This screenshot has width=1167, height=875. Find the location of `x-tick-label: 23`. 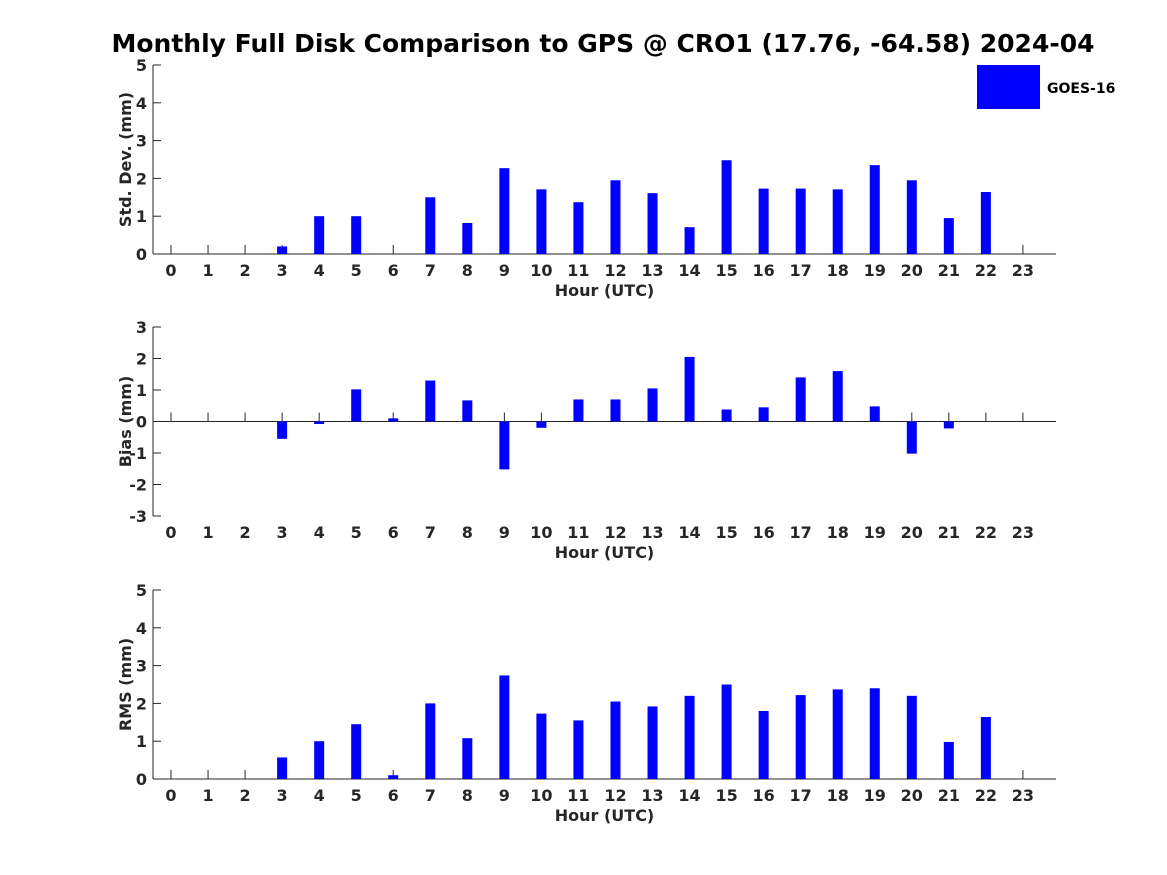

x-tick-label: 23 is located at coordinates (1023, 532).